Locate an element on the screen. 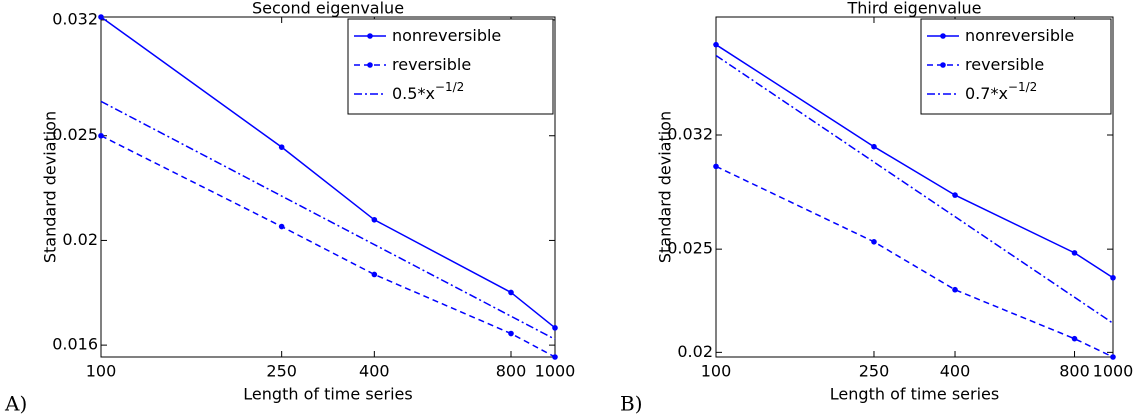 This screenshot has height=417, width=1145. panel-label: B) is located at coordinates (631, 404).